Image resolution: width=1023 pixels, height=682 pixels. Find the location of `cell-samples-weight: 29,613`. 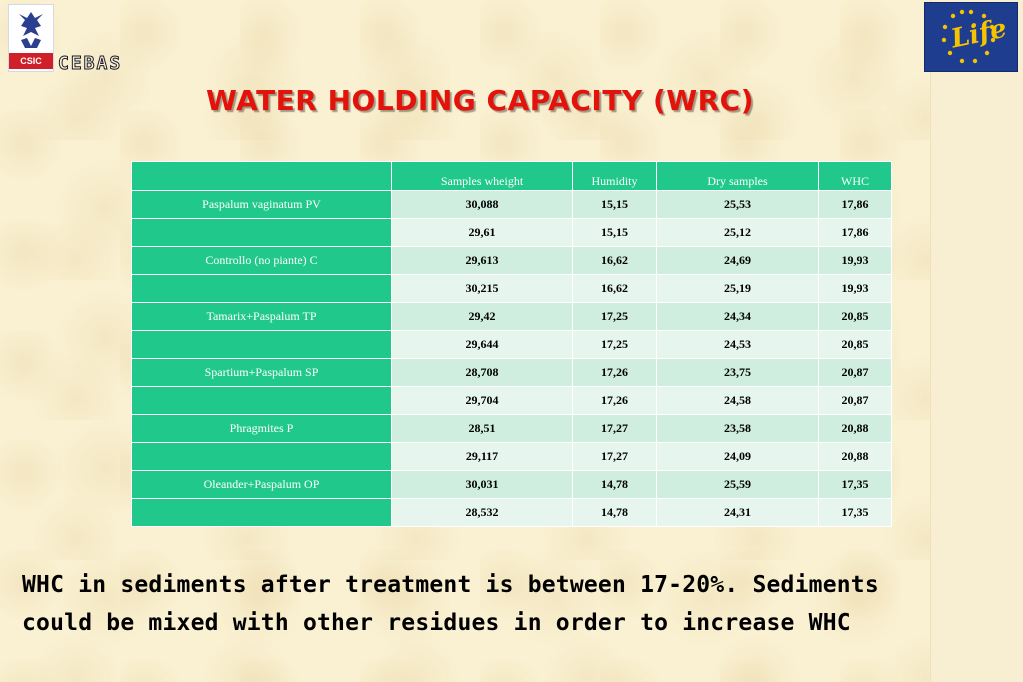

cell-samples-weight: 29,613 is located at coordinates (482, 260).